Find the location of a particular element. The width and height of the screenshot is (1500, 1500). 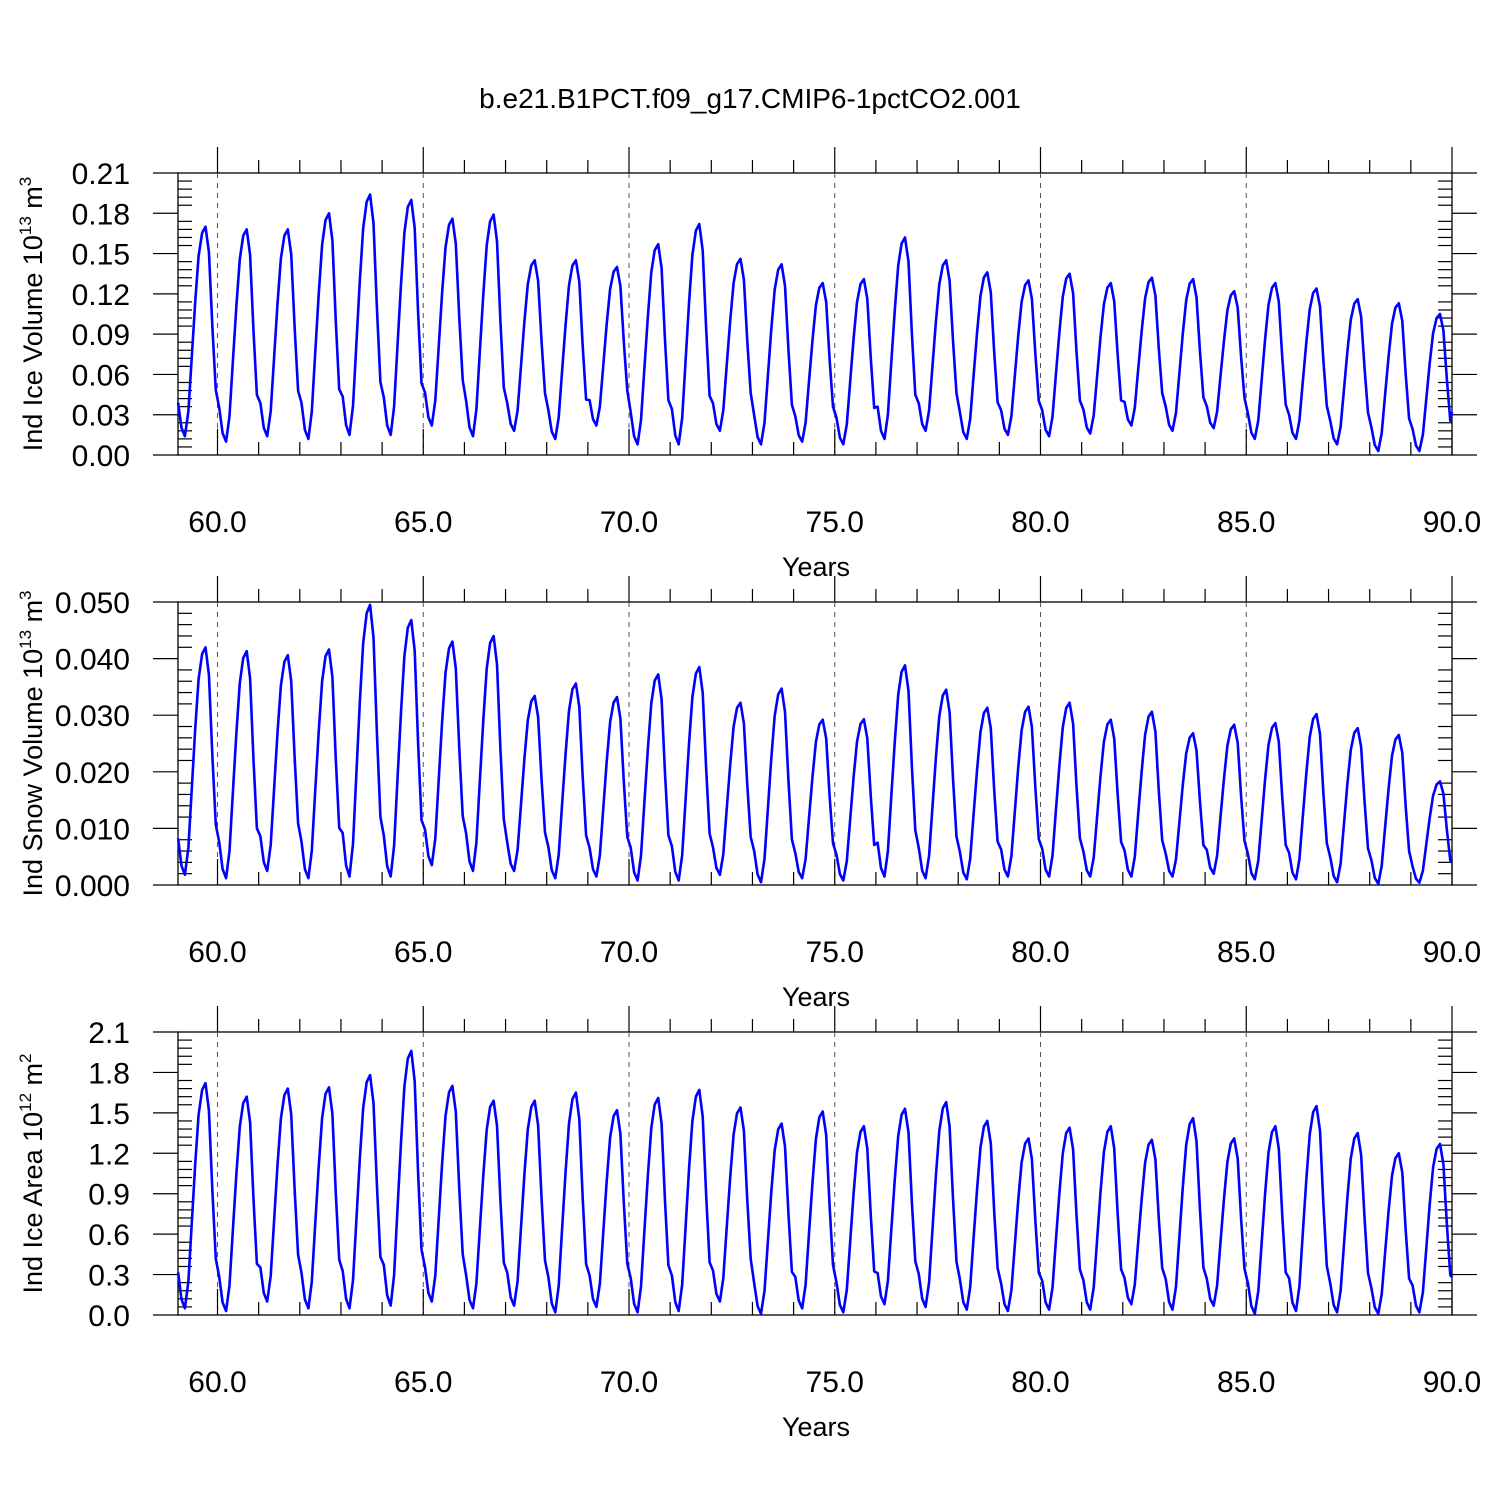

y-axis-label-part: Ind Snow Volume 10 is located at coordinates (33, 773).